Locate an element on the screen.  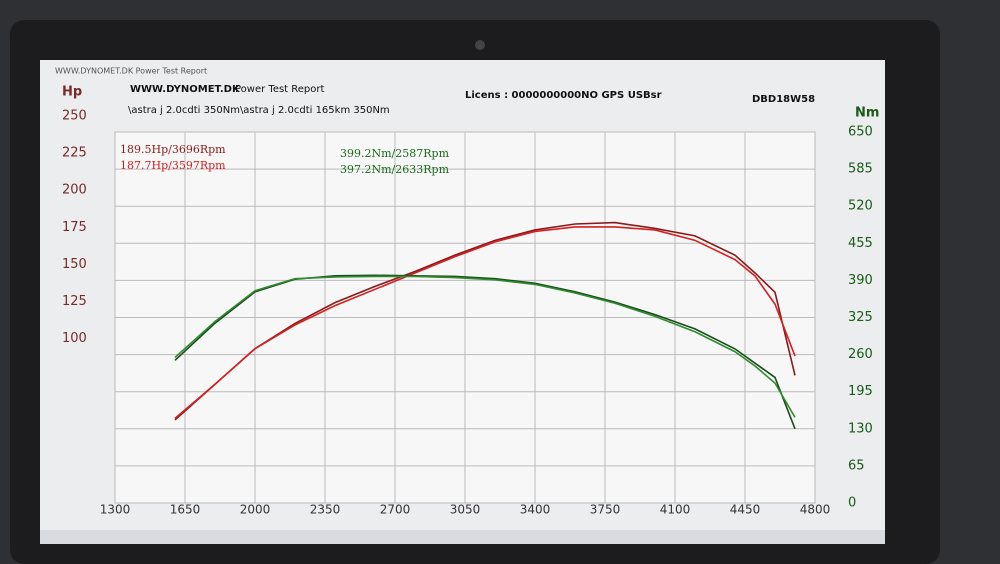
y-tick-label: 225 is located at coordinates (74, 153).